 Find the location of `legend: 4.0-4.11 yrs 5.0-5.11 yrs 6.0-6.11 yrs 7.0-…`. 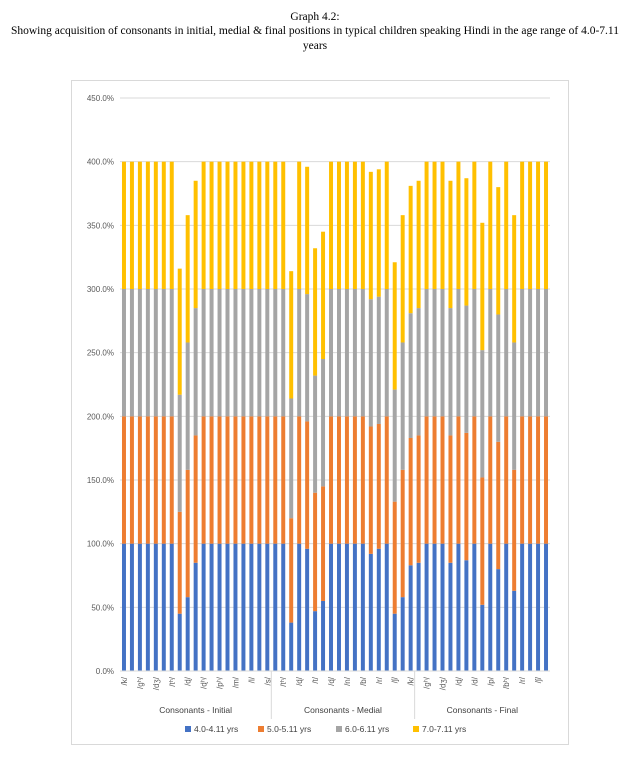

legend: 4.0-4.11 yrs 5.0-5.11 yrs 6.0-6.11 yrs 7.0-… is located at coordinates (325, 729).